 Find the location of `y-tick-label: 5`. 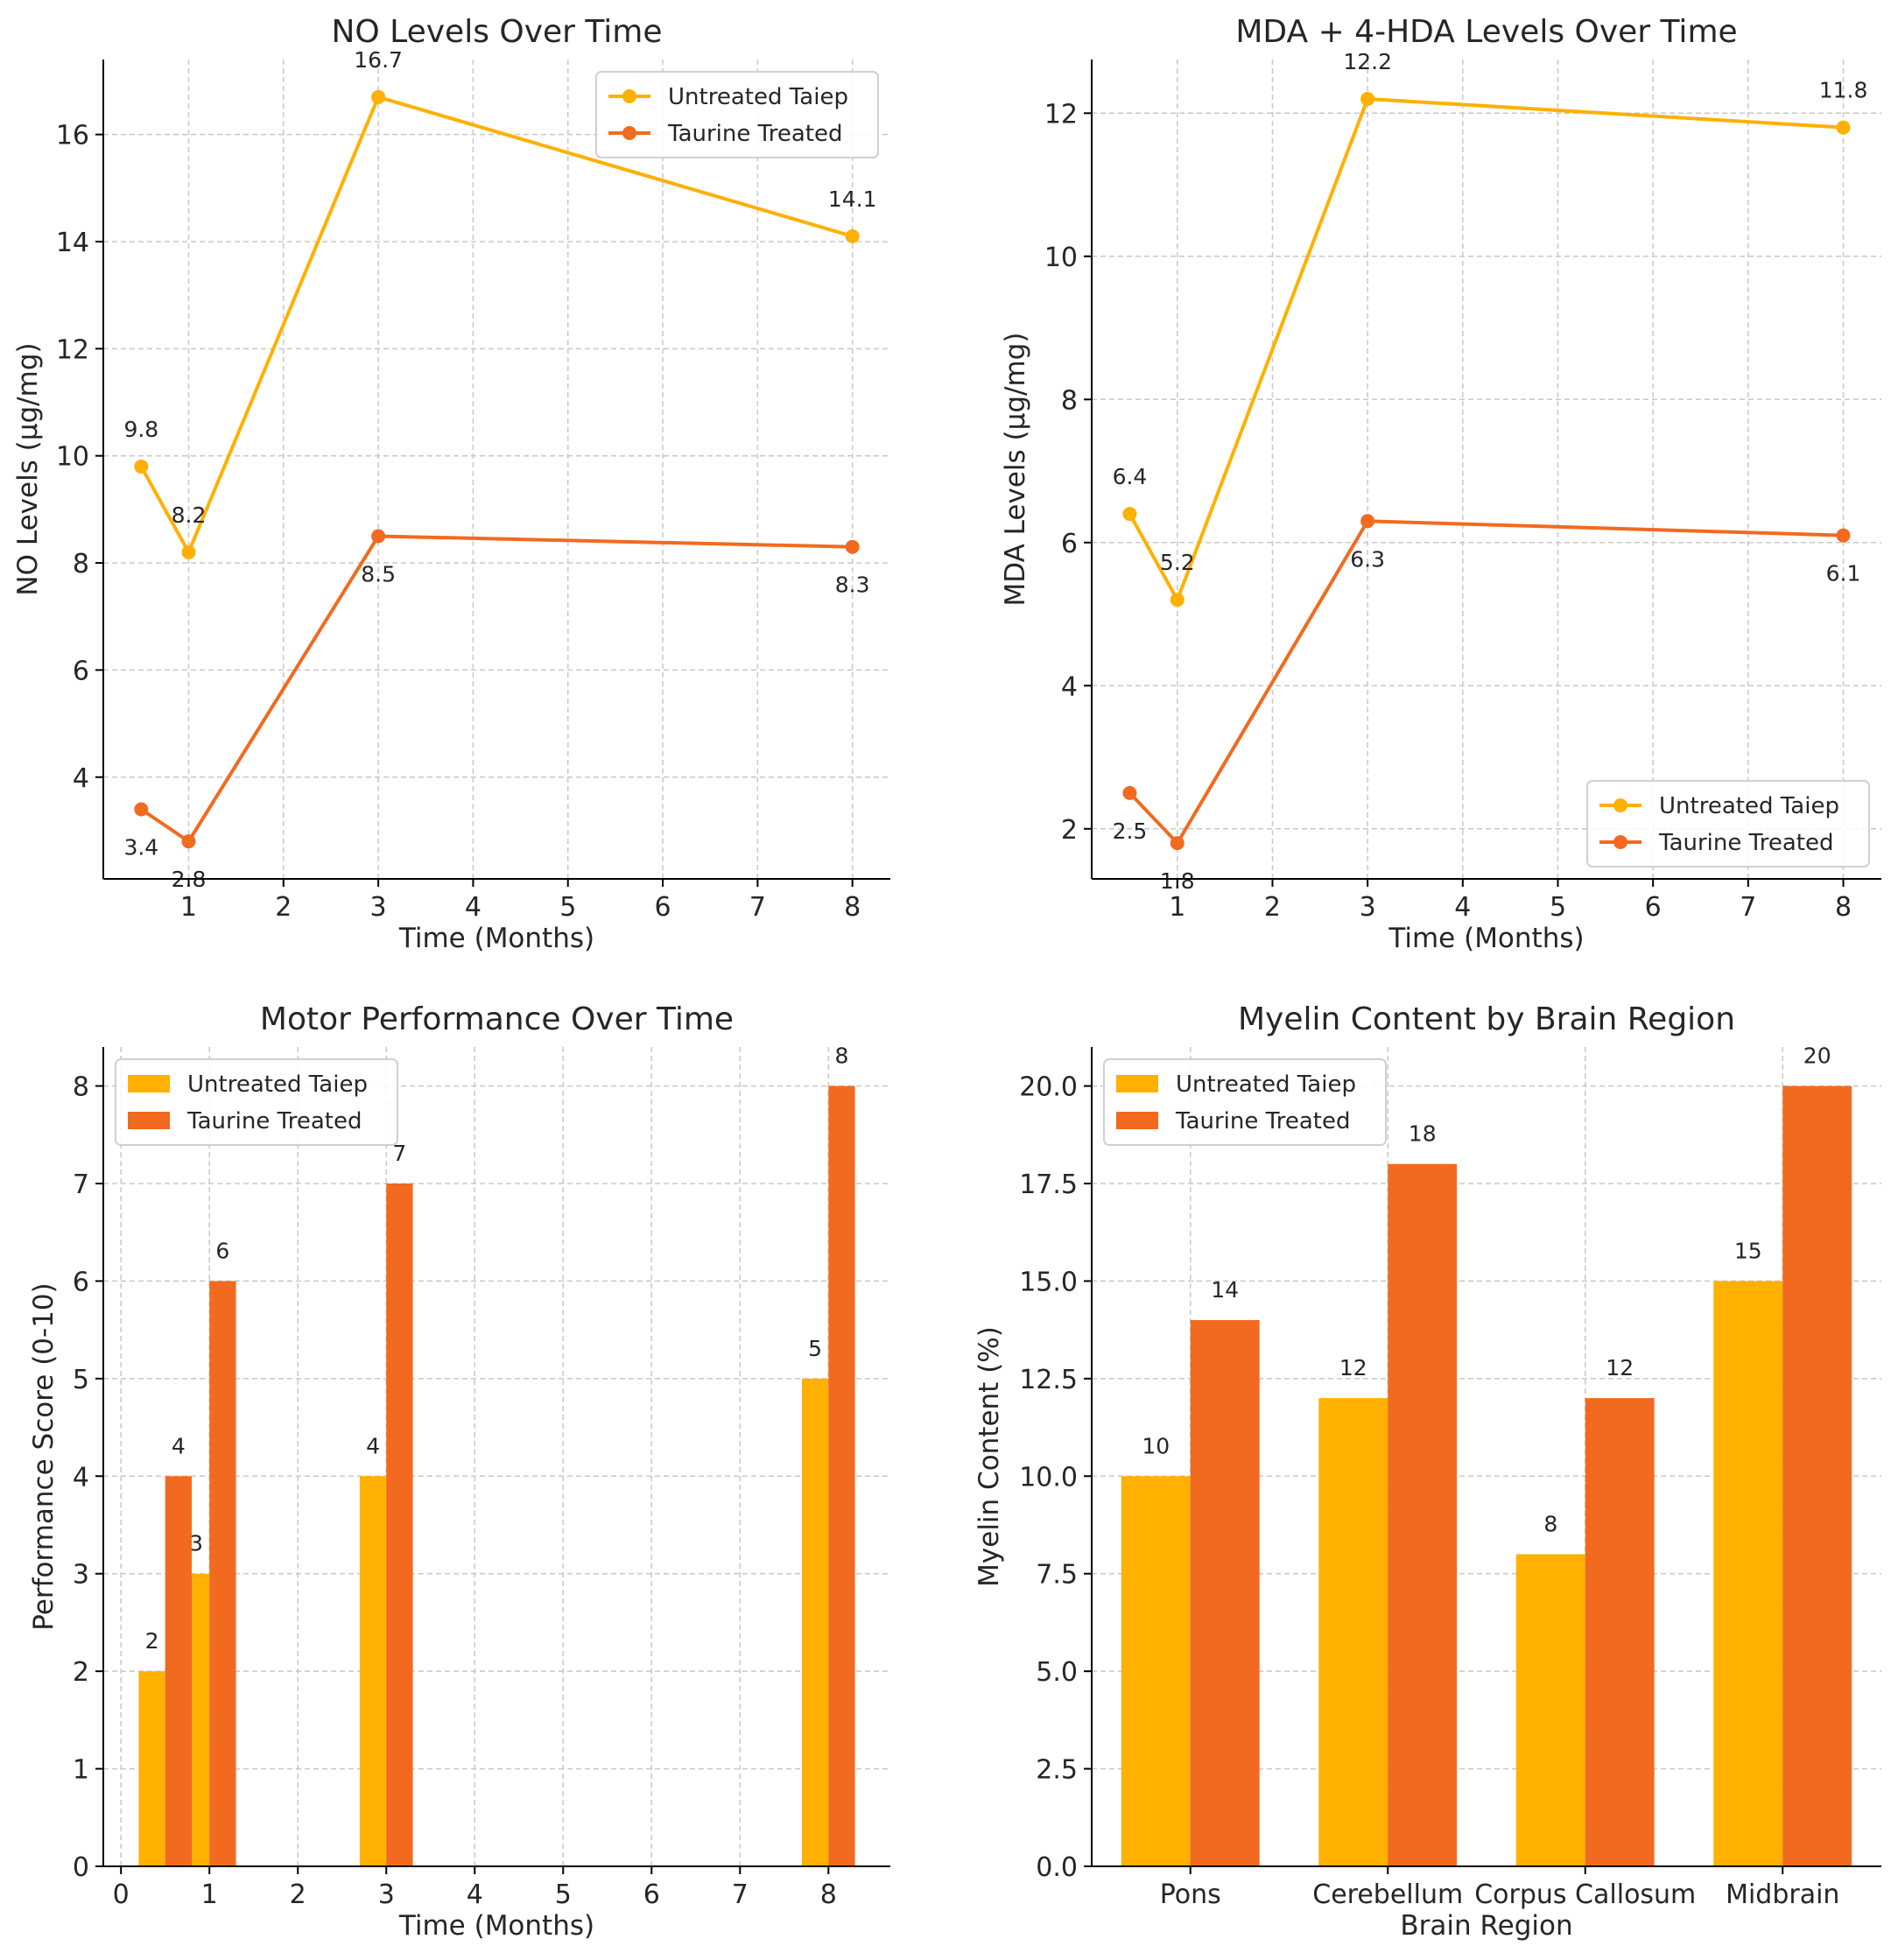

y-tick-label: 5 is located at coordinates (81, 1380).